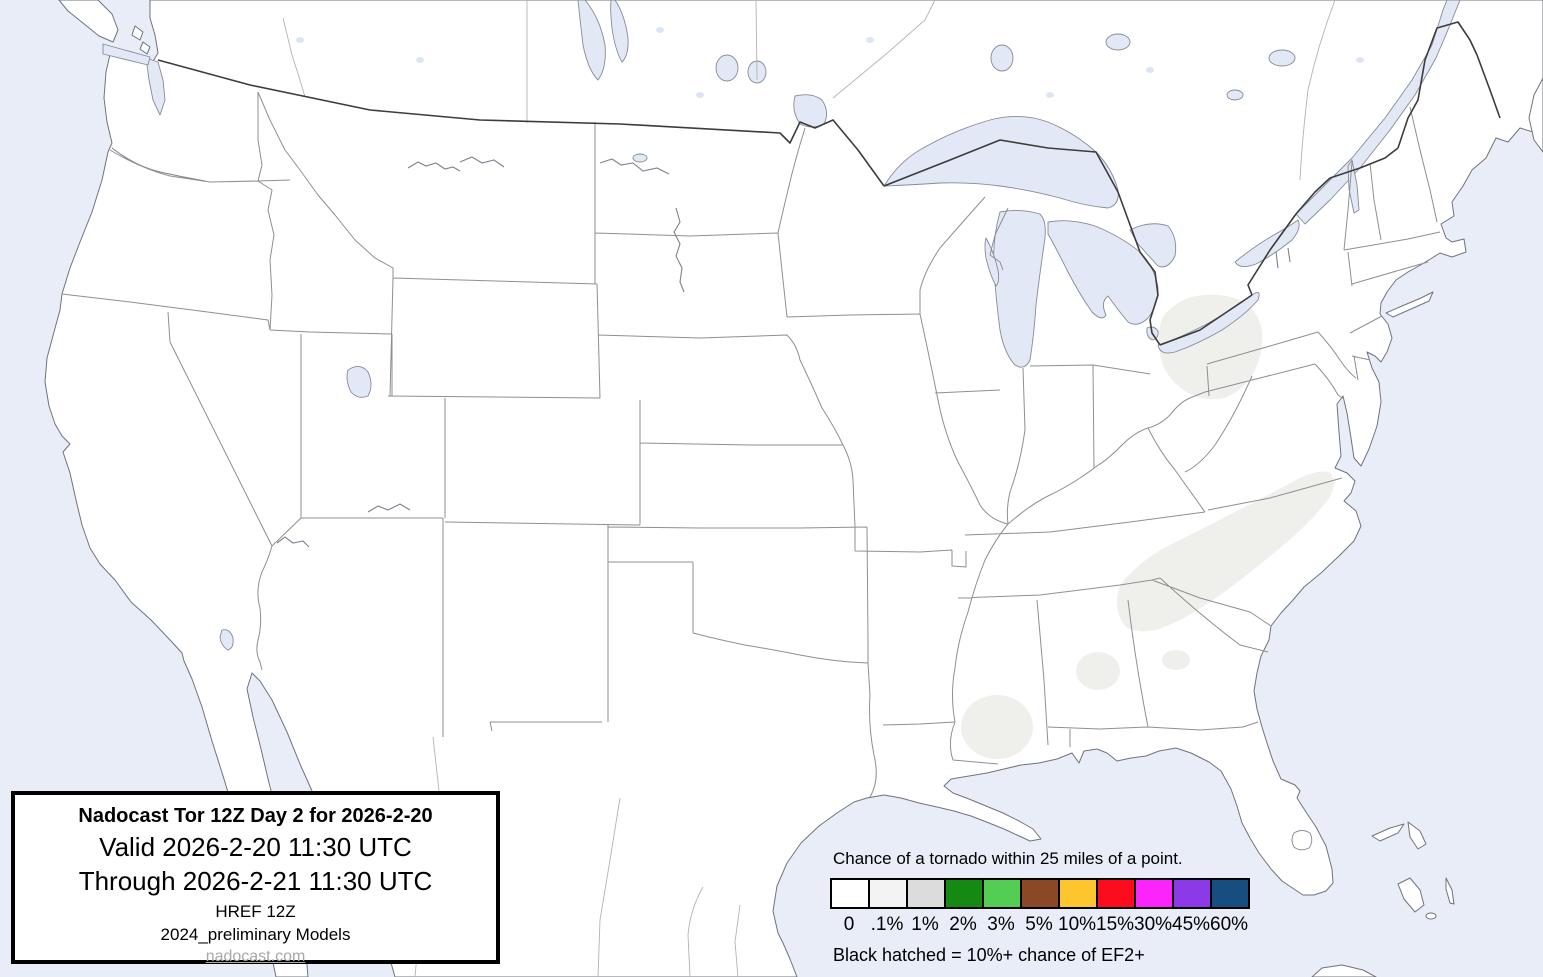 The width and height of the screenshot is (1543, 977). What do you see at coordinates (997, 727) in the screenshot?
I see `prob-area-mississippi` at bounding box center [997, 727].